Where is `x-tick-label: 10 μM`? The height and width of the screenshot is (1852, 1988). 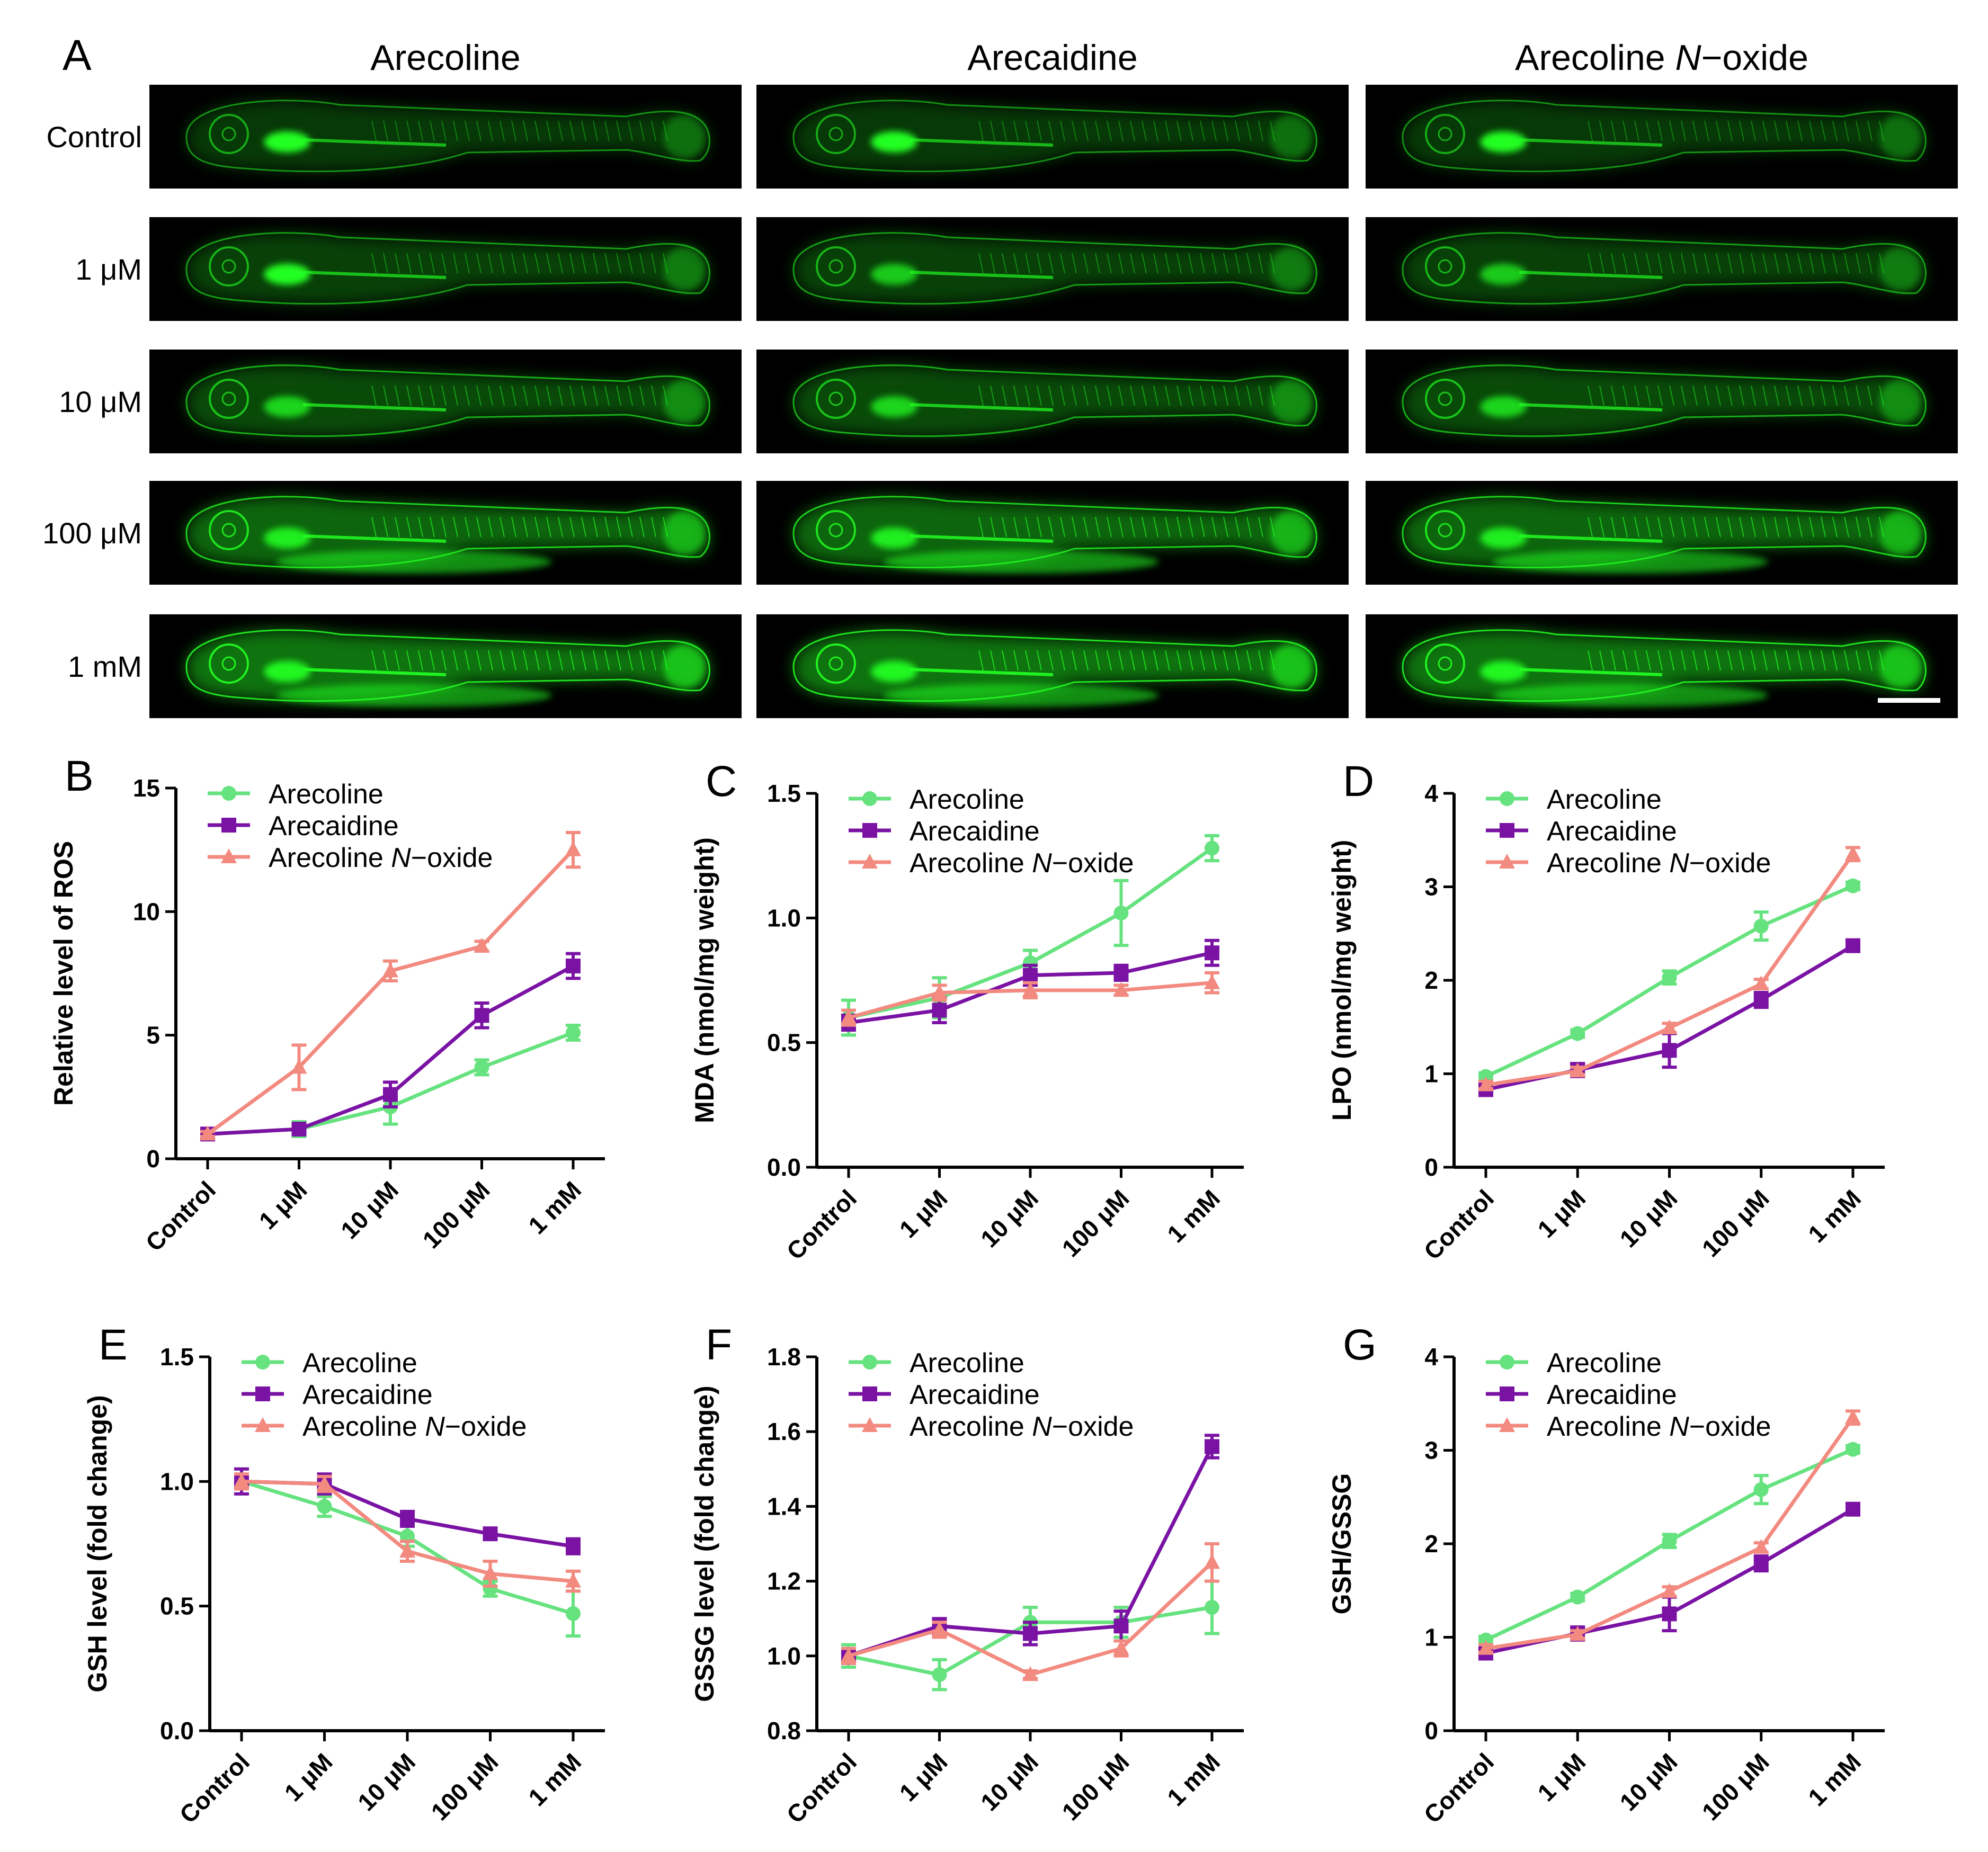
x-tick-label: 10 μM is located at coordinates (1649, 1218).